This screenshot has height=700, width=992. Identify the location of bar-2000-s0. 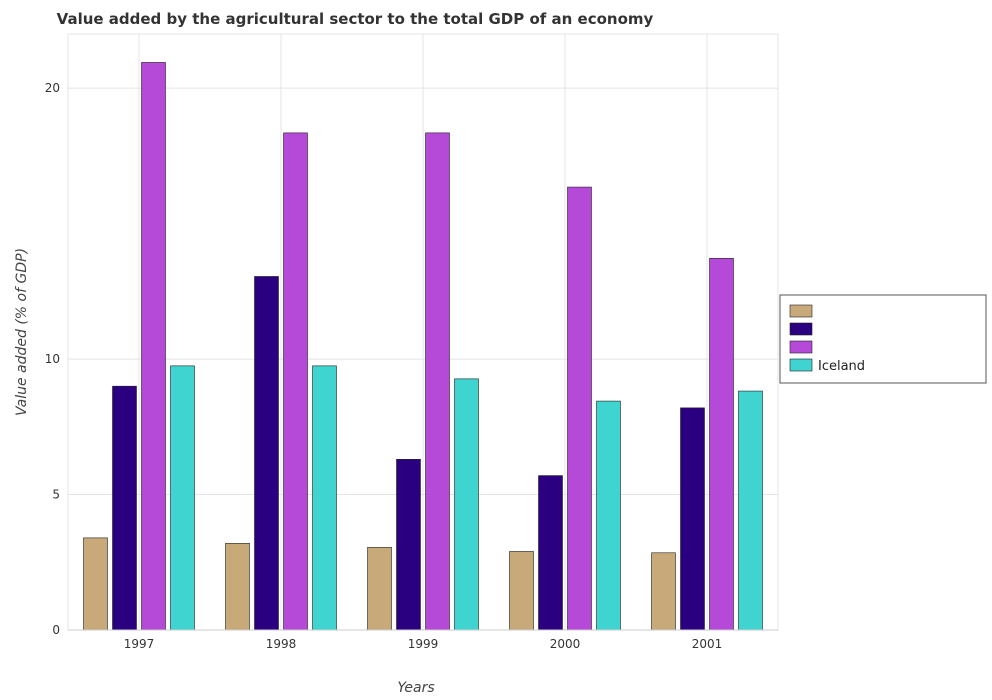
(521, 591).